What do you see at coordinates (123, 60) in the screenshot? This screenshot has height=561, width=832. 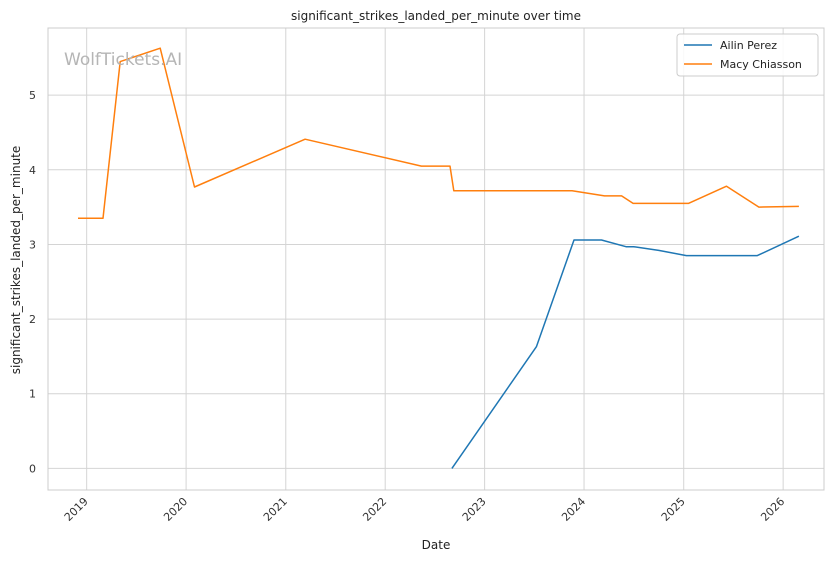 I see `watermark: WolfTickets.AI` at bounding box center [123, 60].